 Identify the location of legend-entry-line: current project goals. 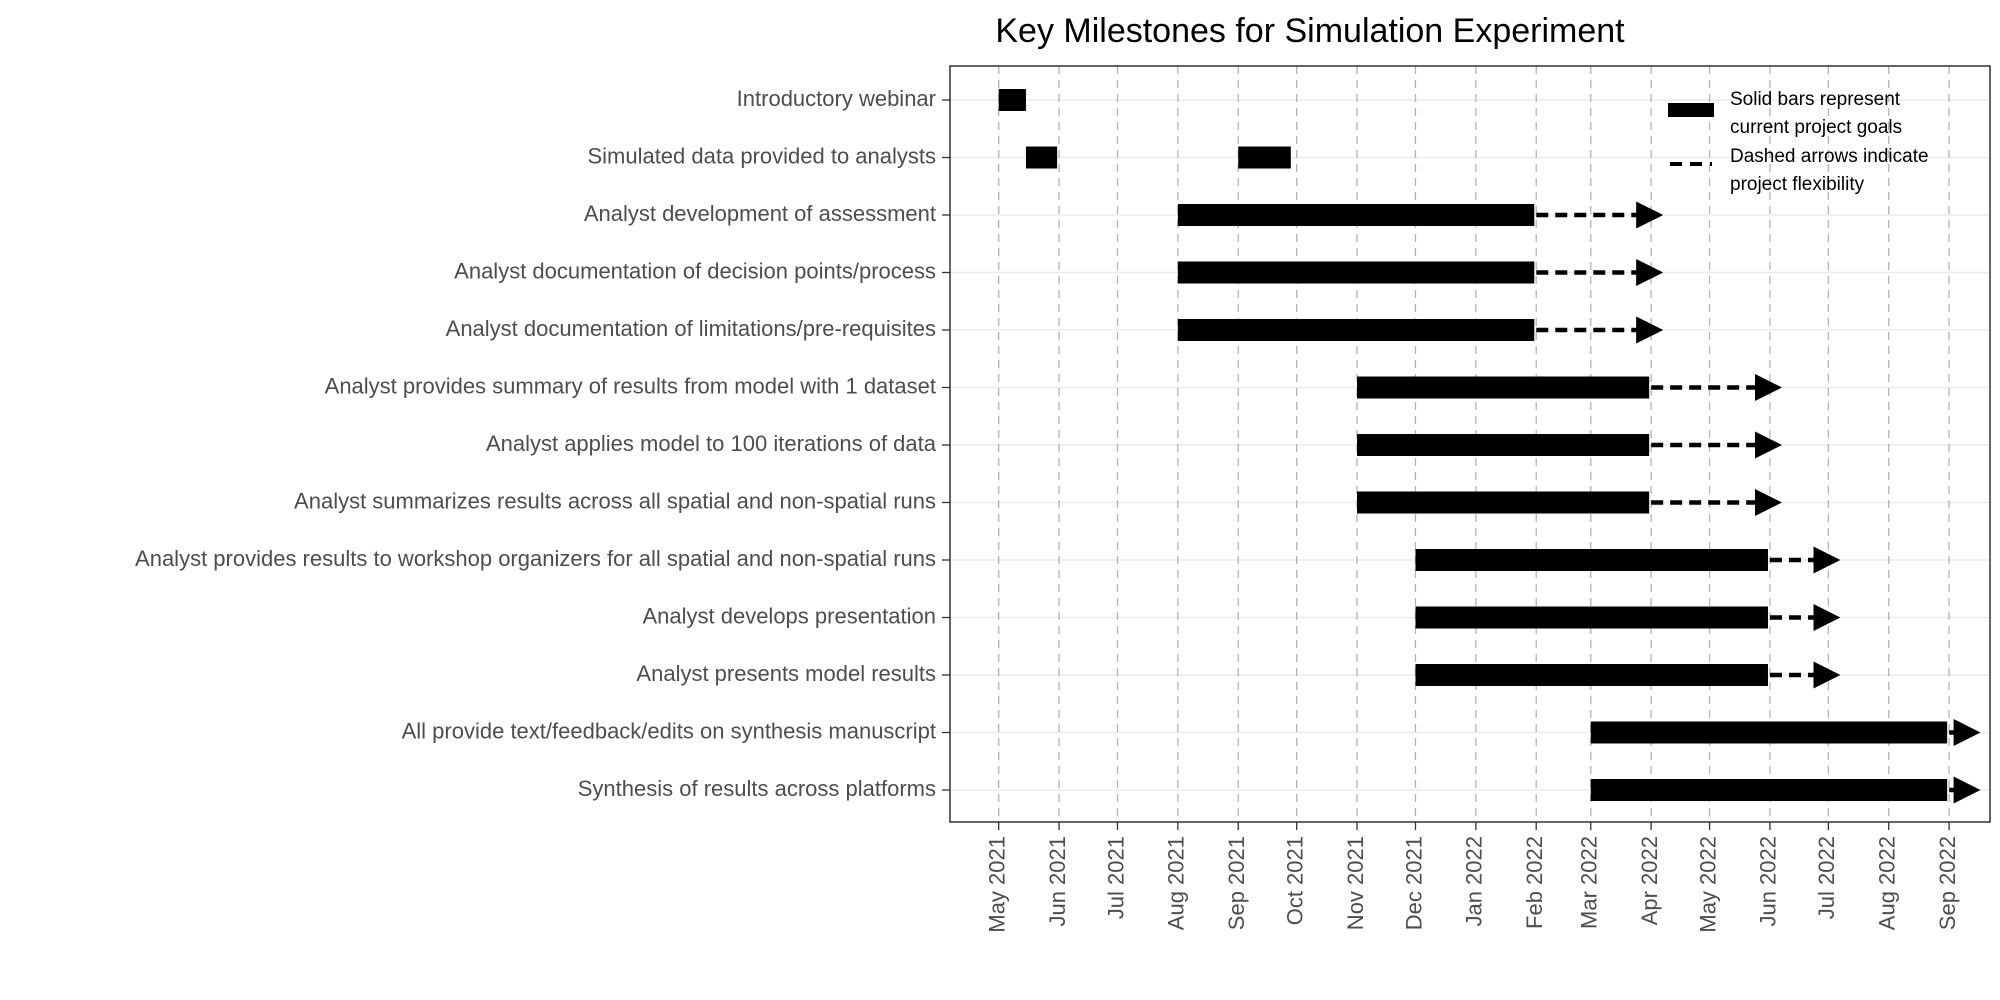
(1816, 127).